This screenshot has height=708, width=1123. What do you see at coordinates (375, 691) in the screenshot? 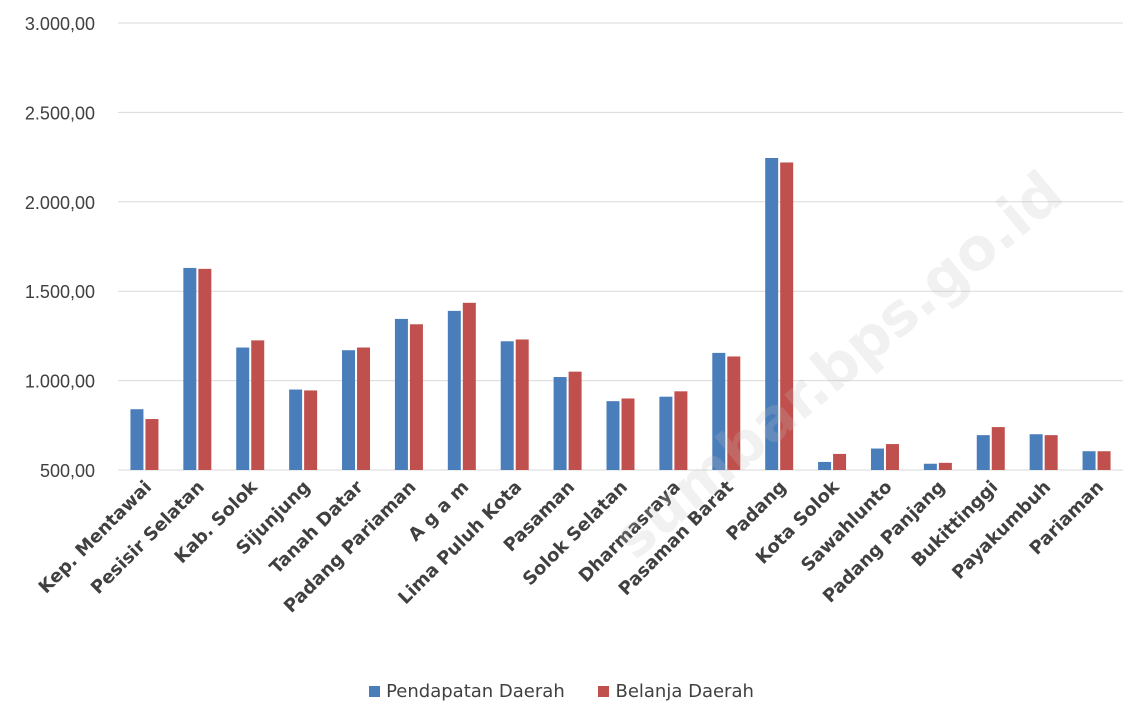
I see `legend-swatch-pendapatan` at bounding box center [375, 691].